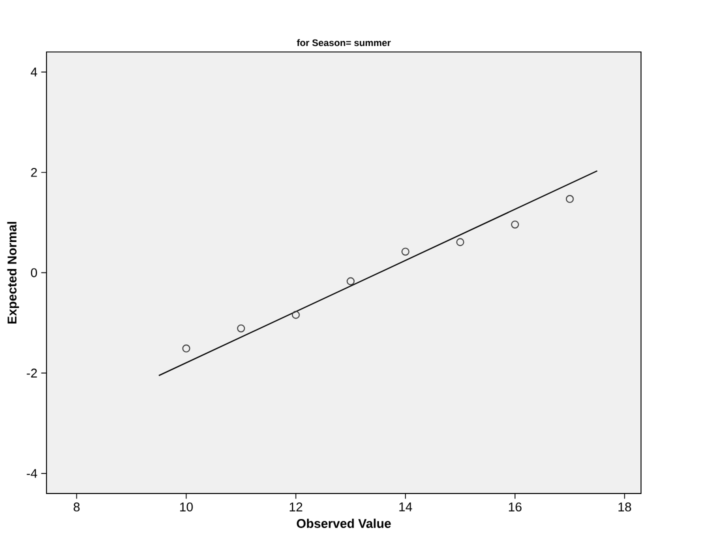 The height and width of the screenshot is (555, 708). I want to click on x-tick-label: 16, so click(515, 507).